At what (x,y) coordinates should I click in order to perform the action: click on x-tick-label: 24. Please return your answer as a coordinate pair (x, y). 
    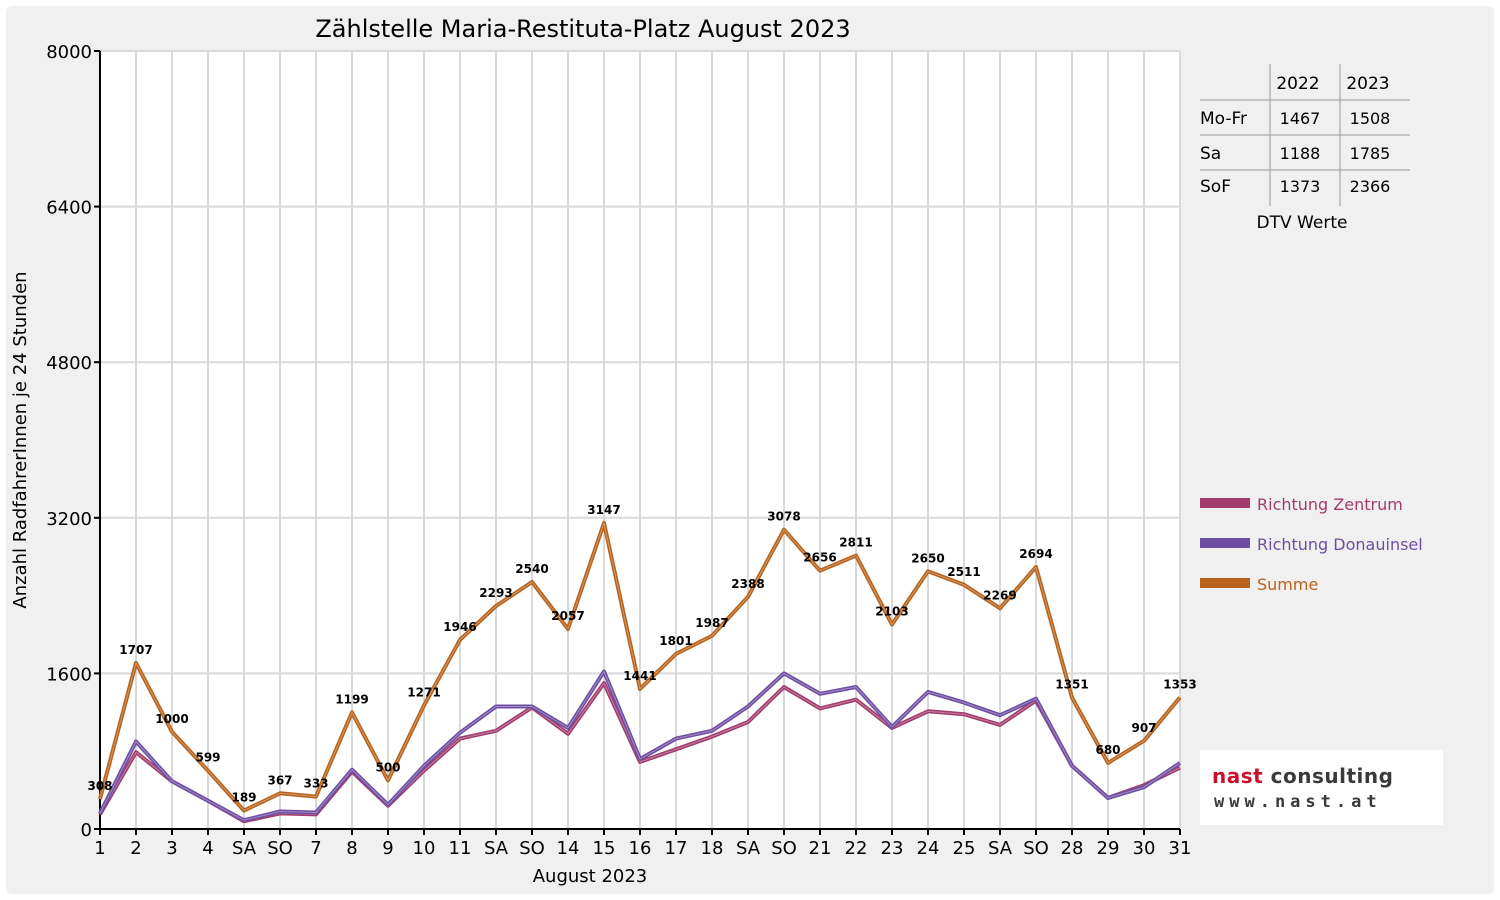
    Looking at the image, I should click on (928, 848).